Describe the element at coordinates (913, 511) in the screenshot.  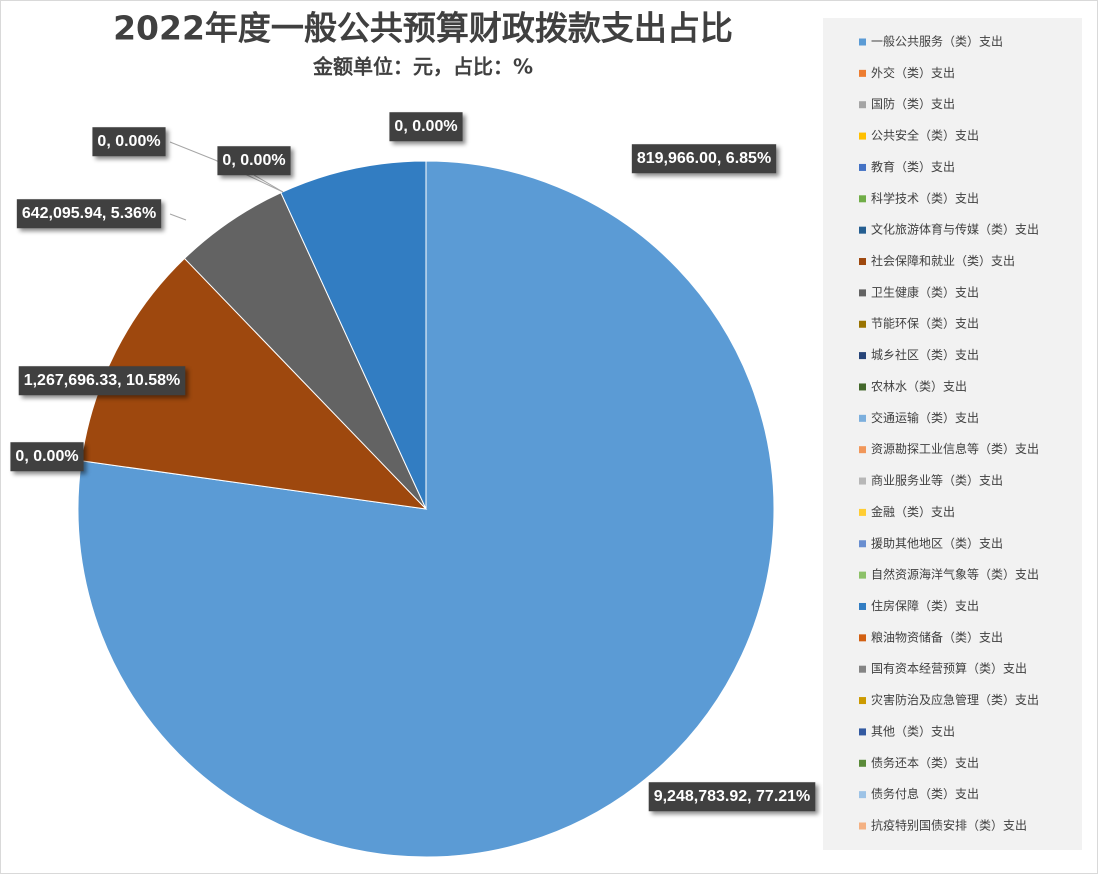
I see `legend-label: 金融（类）支出` at that location.